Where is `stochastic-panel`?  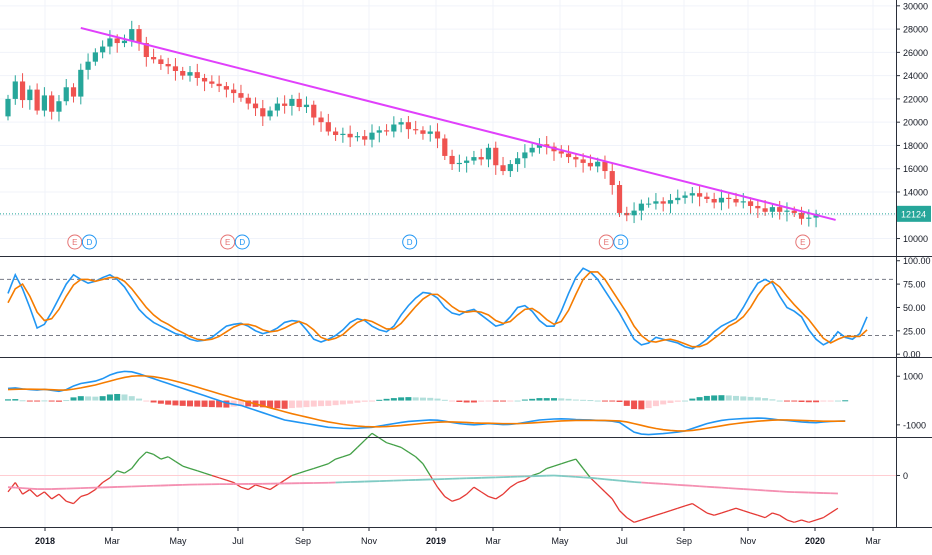
stochastic-panel is located at coordinates (448, 308).